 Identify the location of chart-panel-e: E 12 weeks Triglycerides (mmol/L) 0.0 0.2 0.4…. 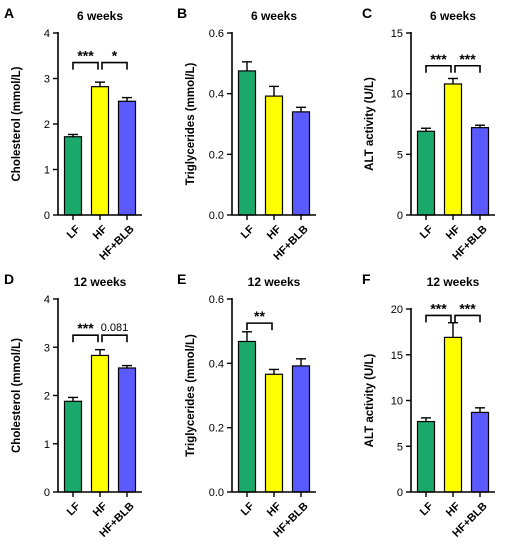
(246, 405).